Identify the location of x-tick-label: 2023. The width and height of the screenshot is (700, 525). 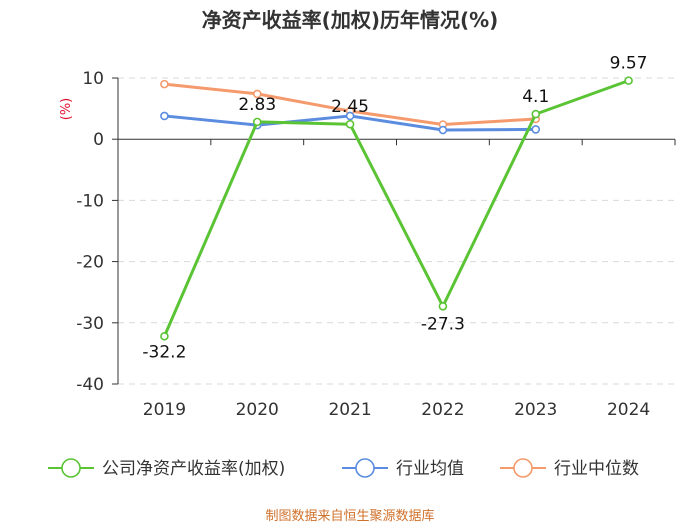
(535, 410).